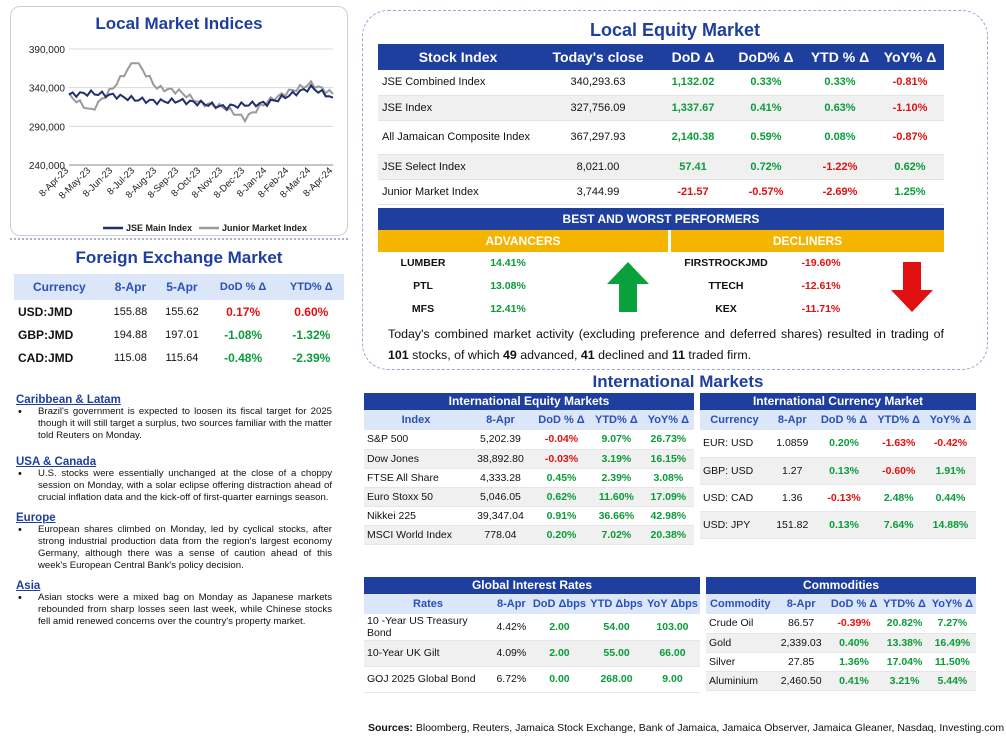 The width and height of the screenshot is (1006, 745). What do you see at coordinates (792, 444) in the screenshot?
I see `intl-currency-value: 1.0859` at bounding box center [792, 444].